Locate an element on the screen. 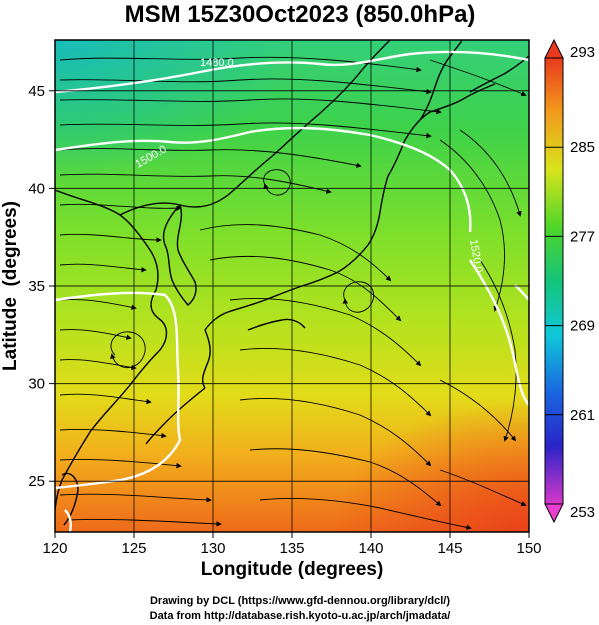 This screenshot has width=599, height=625. y-tick-label: 35 is located at coordinates (36, 286).